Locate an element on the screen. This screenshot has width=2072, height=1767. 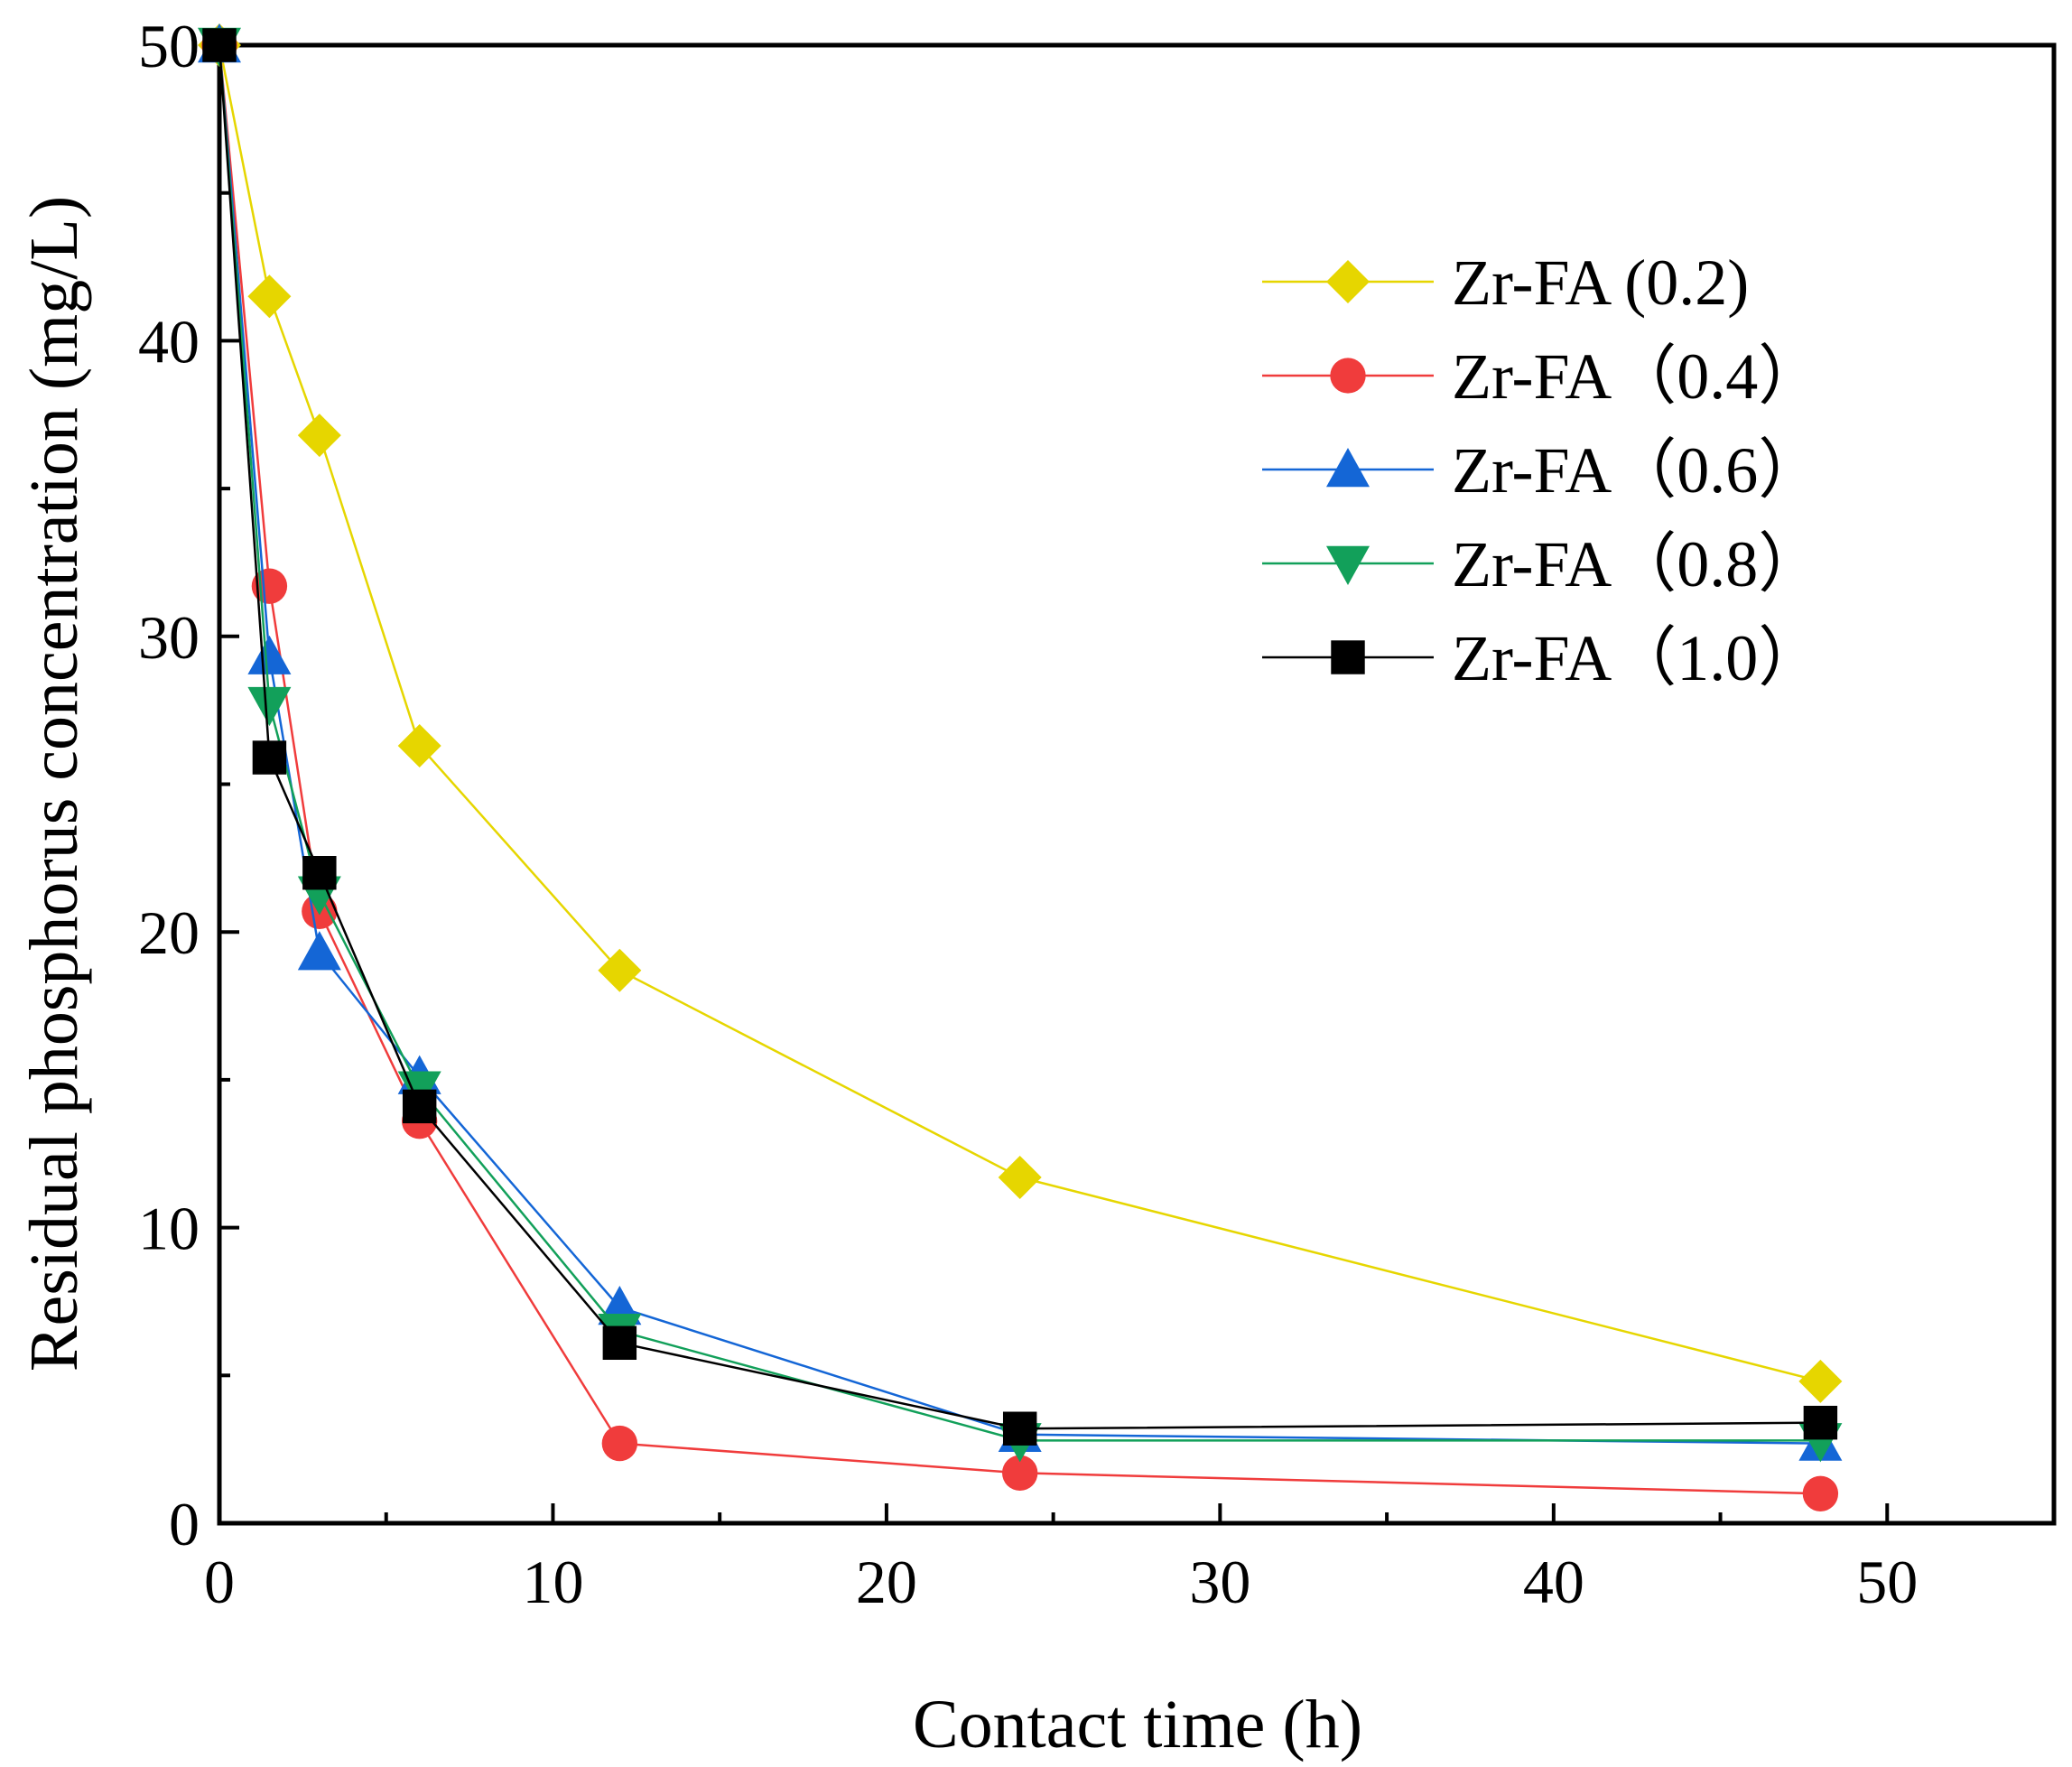
legend-item: Zr-FA (0.2) is located at coordinates (1505, 282).